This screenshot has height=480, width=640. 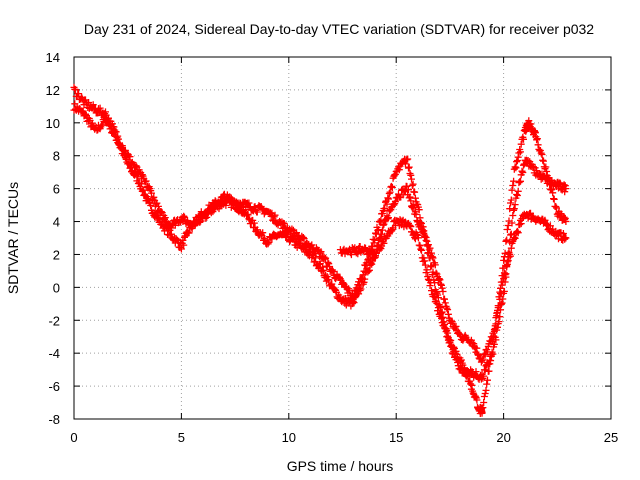 What do you see at coordinates (611, 437) in the screenshot?
I see `x-tick-label: 25` at bounding box center [611, 437].